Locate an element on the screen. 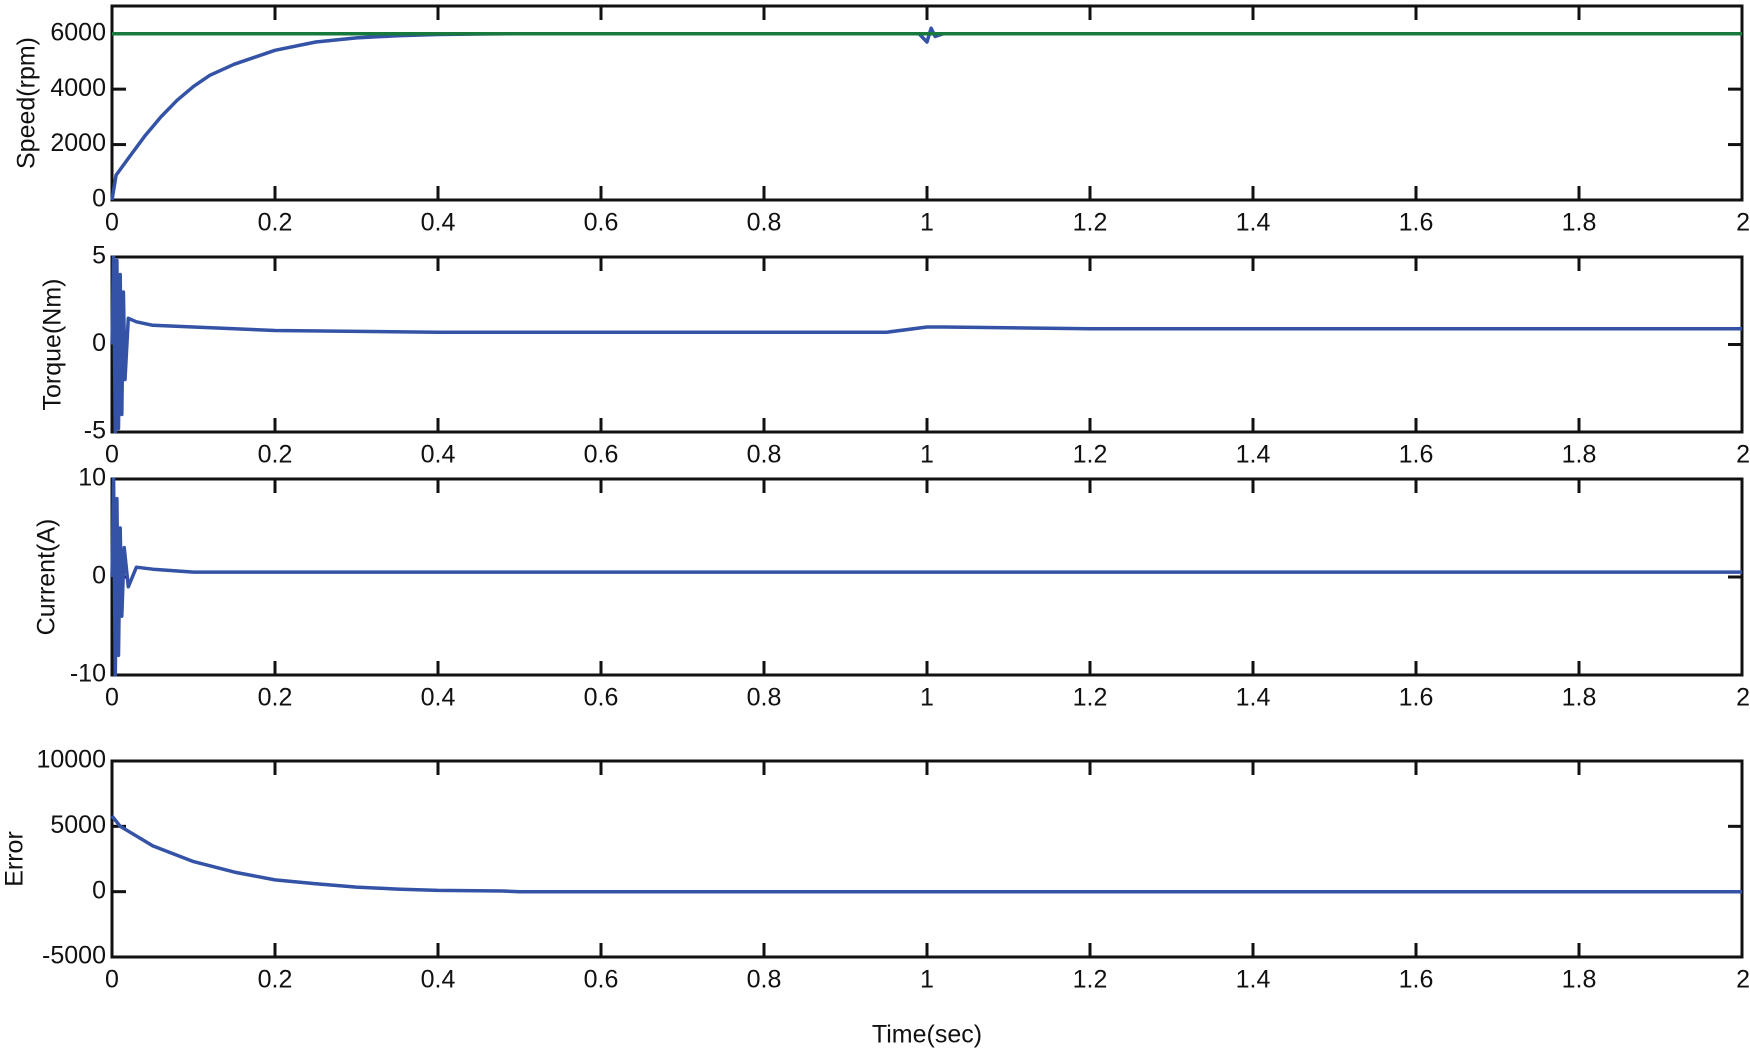 The image size is (1750, 1055). y-axis-label: Speed(rpm) is located at coordinates (27, 103).